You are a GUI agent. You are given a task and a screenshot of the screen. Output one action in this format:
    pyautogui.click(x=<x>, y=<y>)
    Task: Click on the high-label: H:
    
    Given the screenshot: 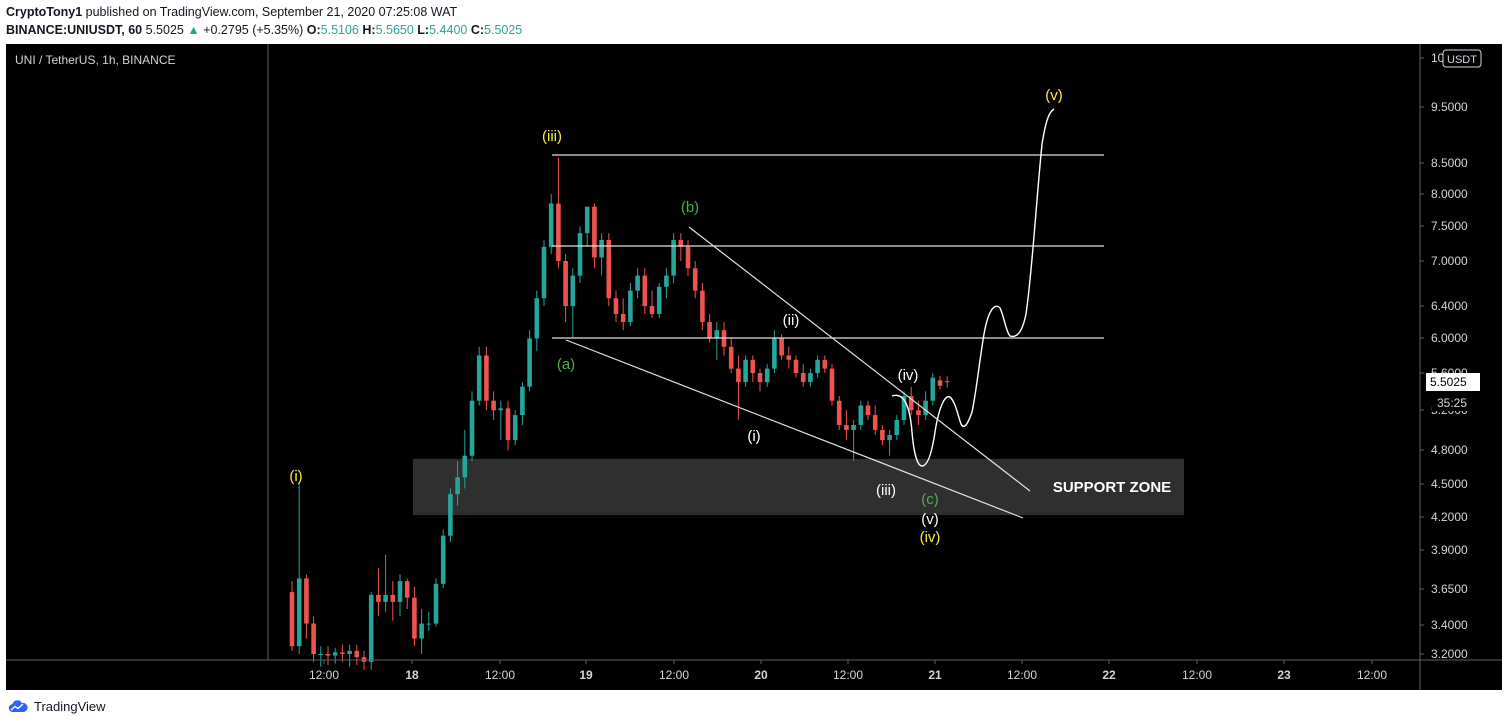 What is the action you would take?
    pyautogui.click(x=369, y=30)
    